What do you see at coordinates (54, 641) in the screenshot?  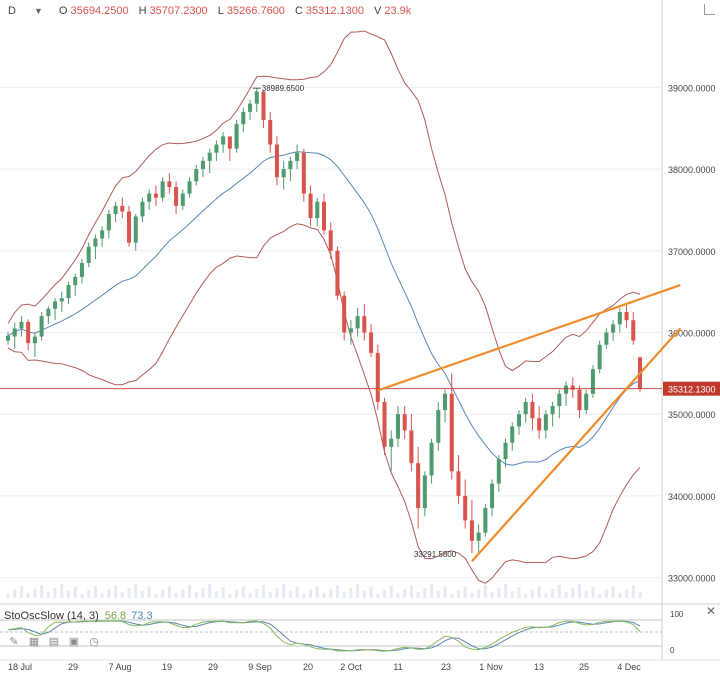 I see `bars-icon: ▤` at bounding box center [54, 641].